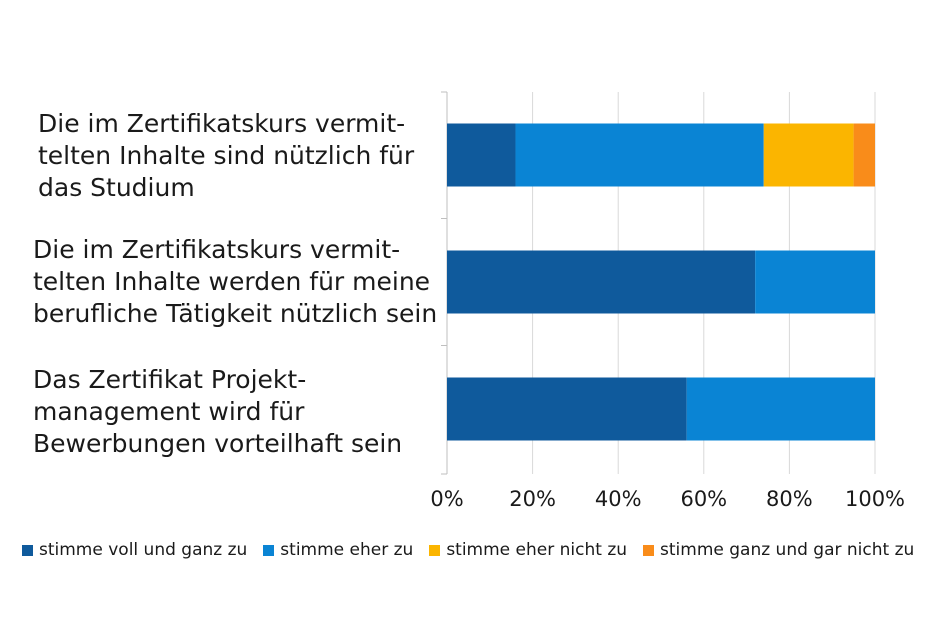 The width and height of the screenshot is (940, 626). Describe the element at coordinates (143, 550) in the screenshot. I see `legend-label-voll: stimme voll und ganz zu` at that location.